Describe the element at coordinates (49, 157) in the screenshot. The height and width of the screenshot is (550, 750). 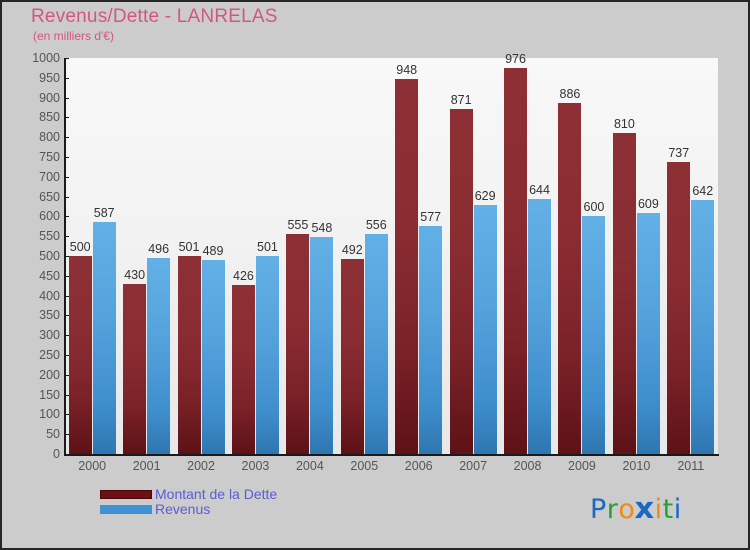
I see `y-tick-label: 750` at that location.